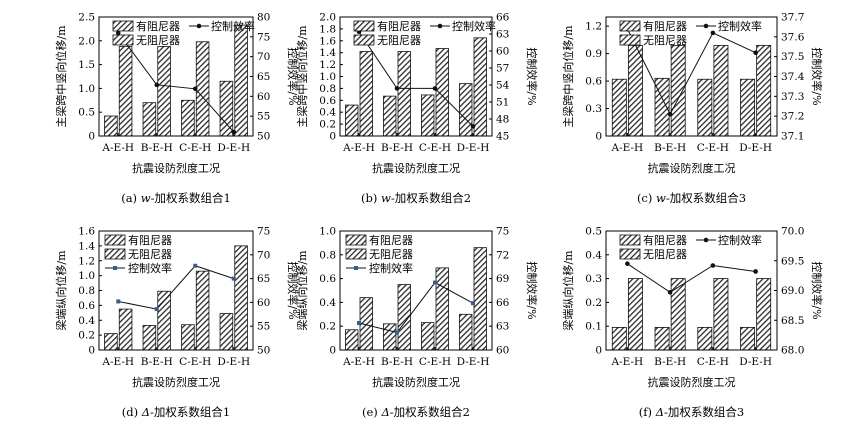 Image resolution: width=851 pixels, height=429 pixels. What do you see at coordinates (327, 89) in the screenshot?
I see `left-axis-tick-label: 0.8` at bounding box center [327, 89].